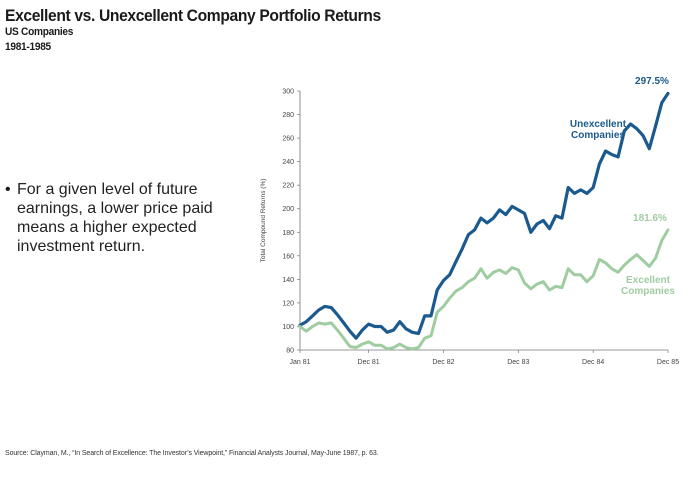 This screenshot has height=479, width=700. Describe the element at coordinates (288, 327) in the screenshot. I see `y-tick-label: 100` at that location.